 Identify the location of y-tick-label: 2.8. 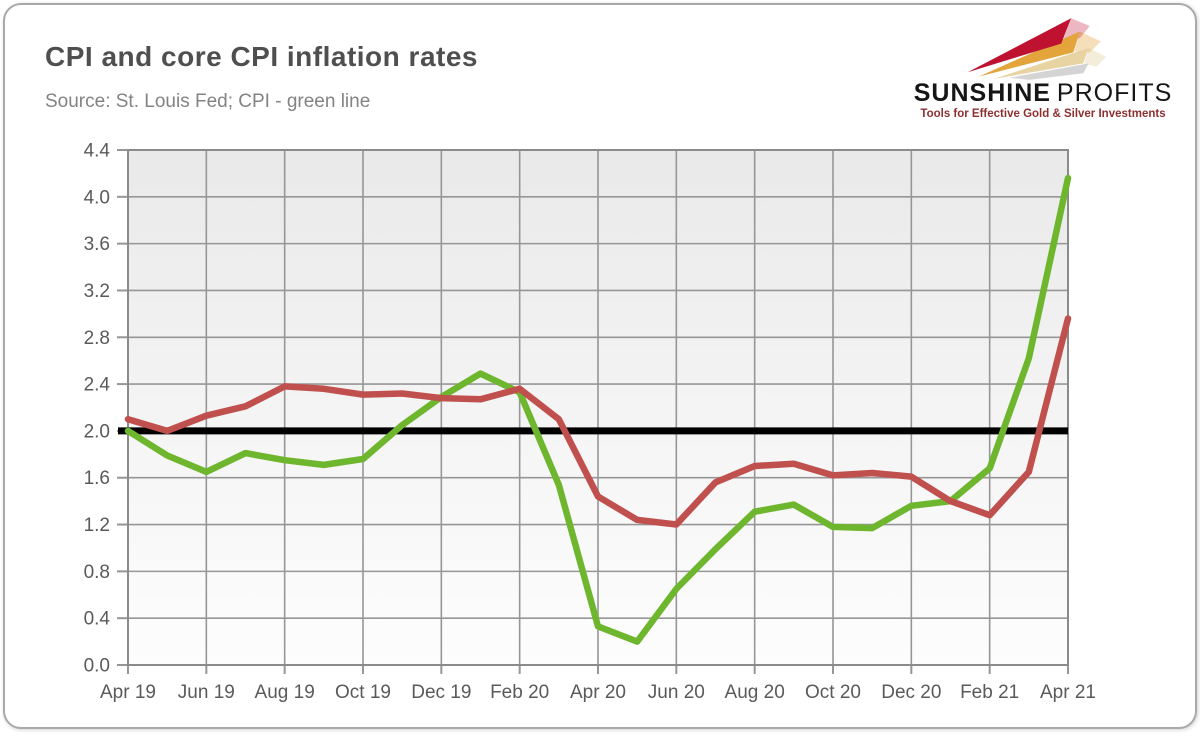
(97, 338).